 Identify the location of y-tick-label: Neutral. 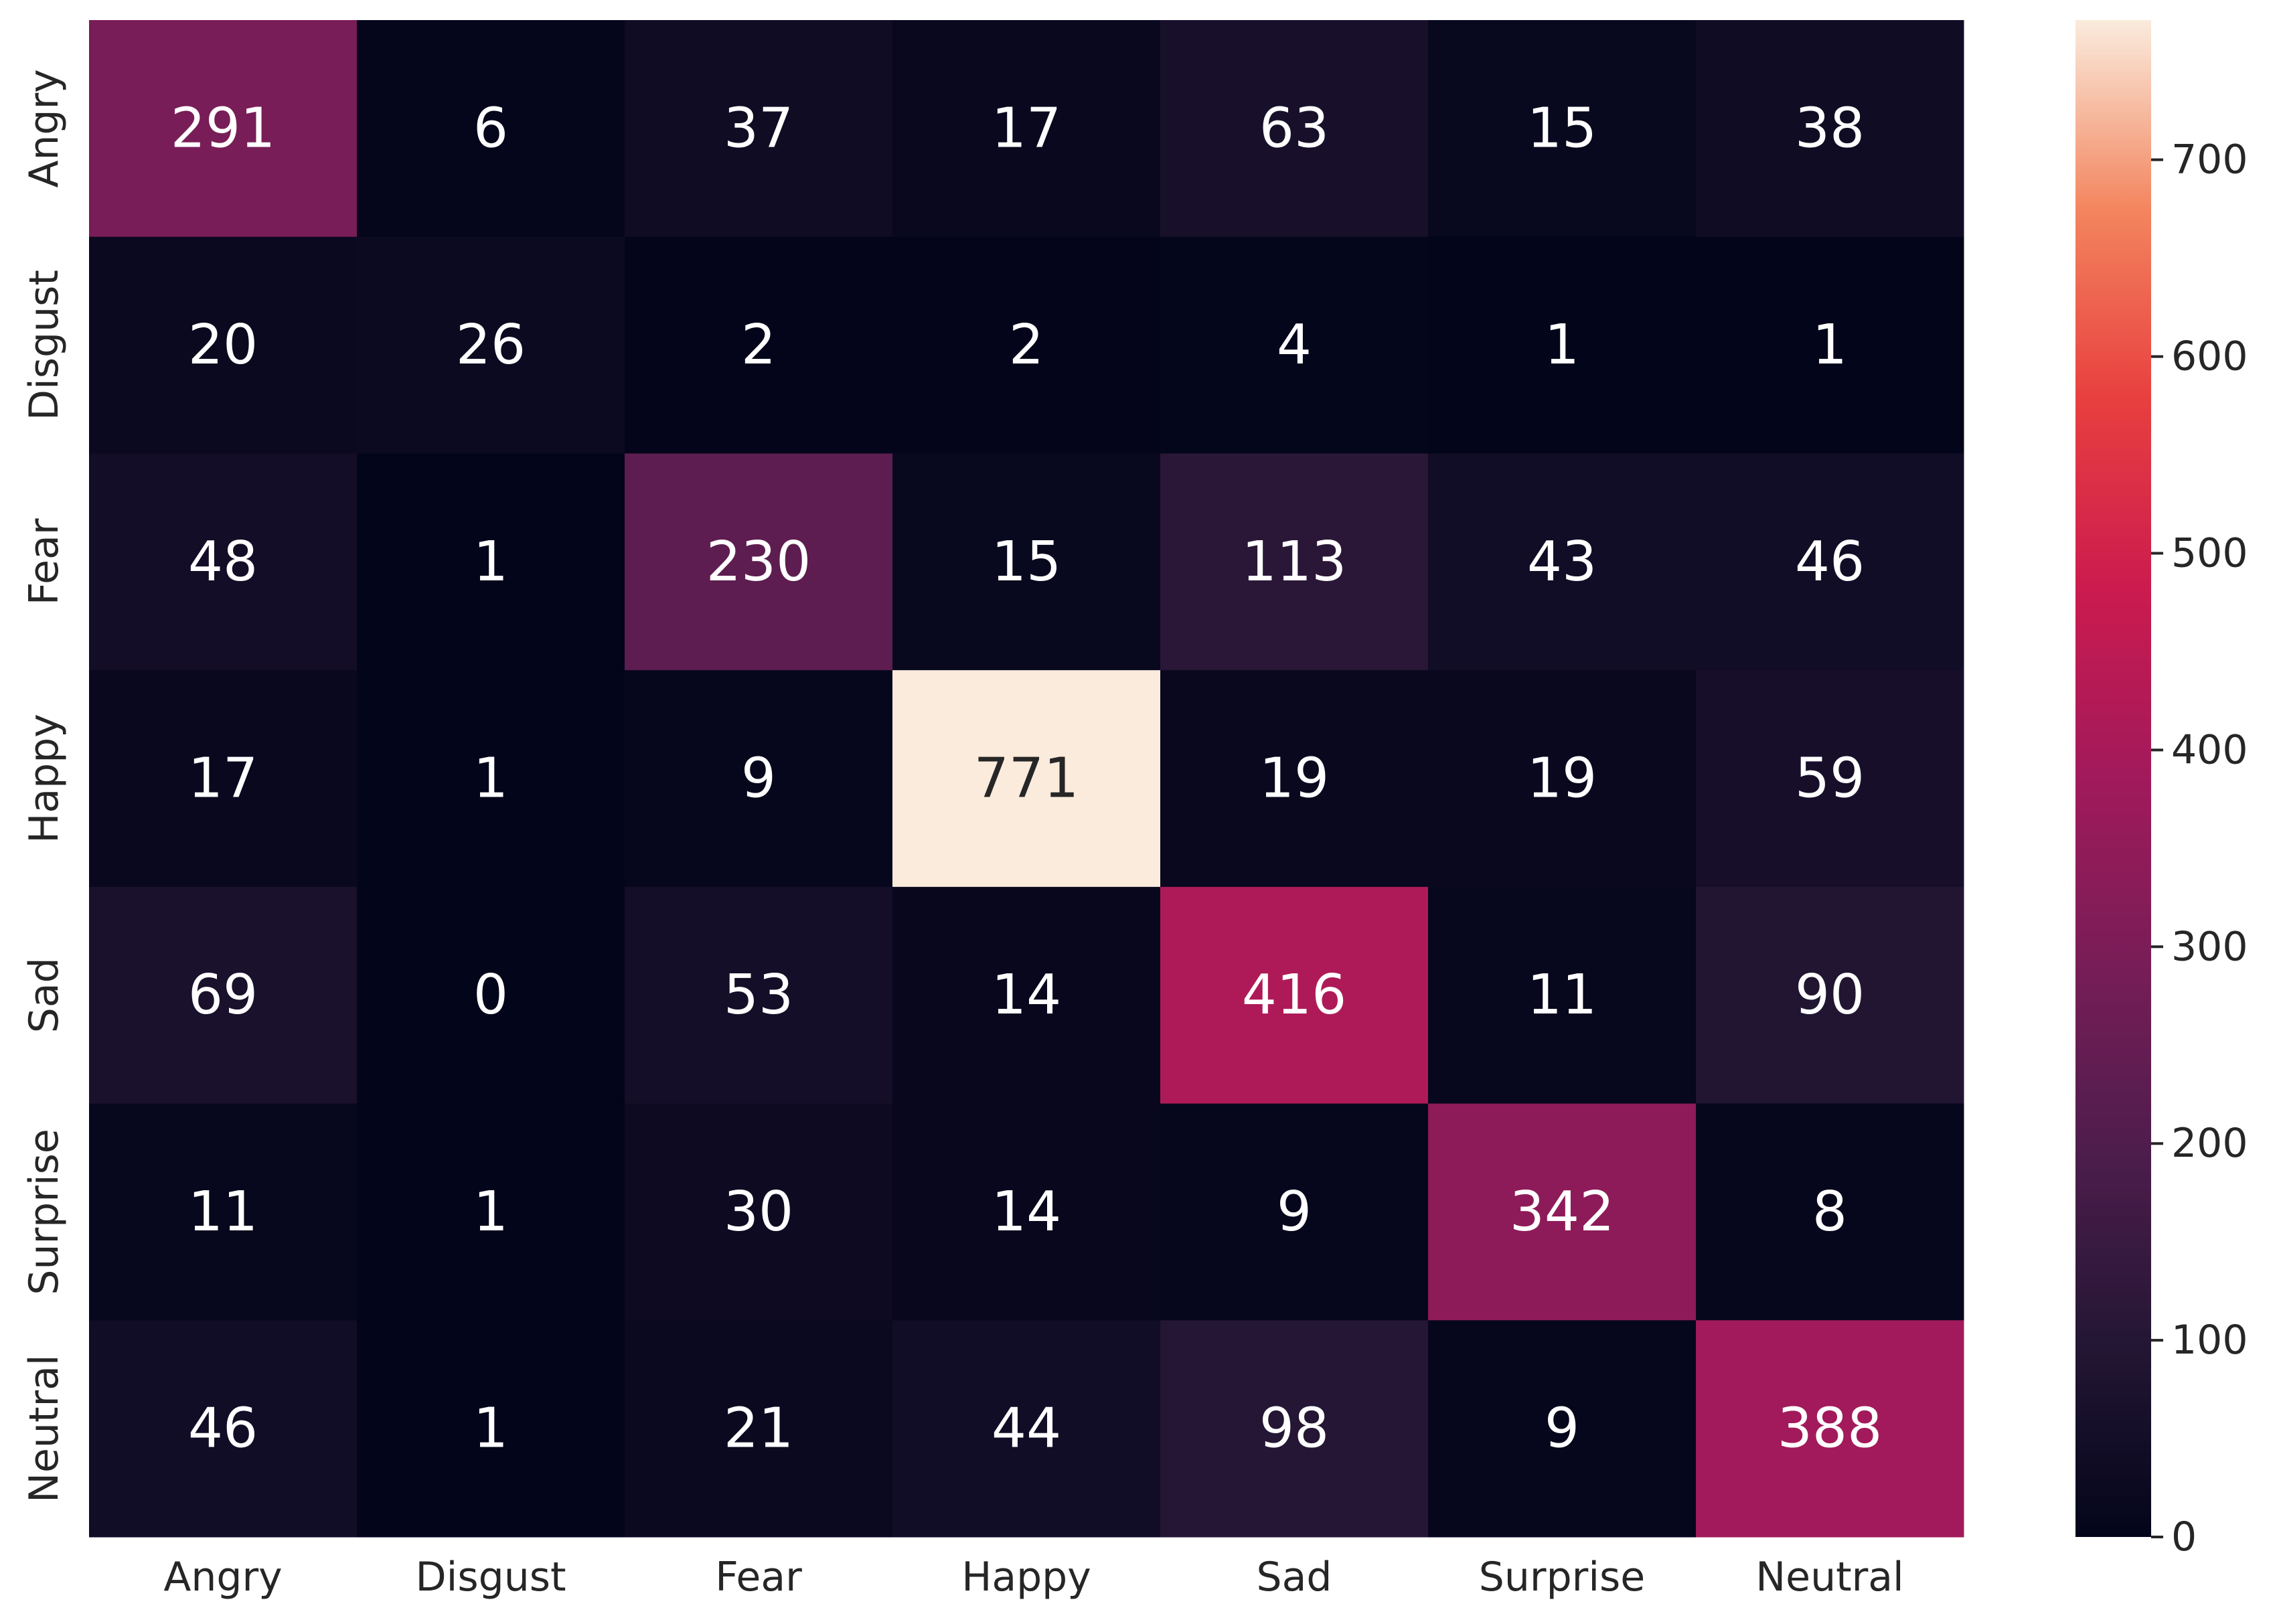
(44, 1428).